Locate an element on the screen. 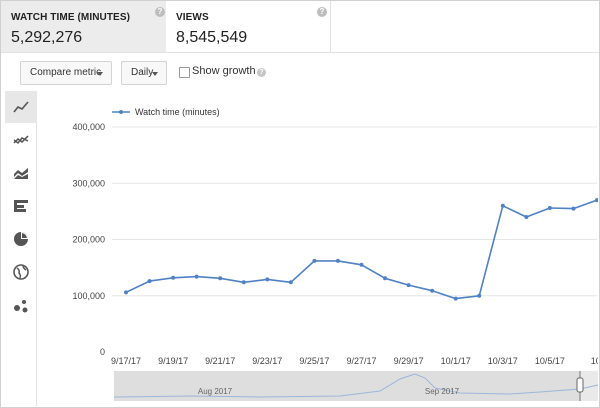  chart-legend: Watch time (minutes) is located at coordinates (166, 112).